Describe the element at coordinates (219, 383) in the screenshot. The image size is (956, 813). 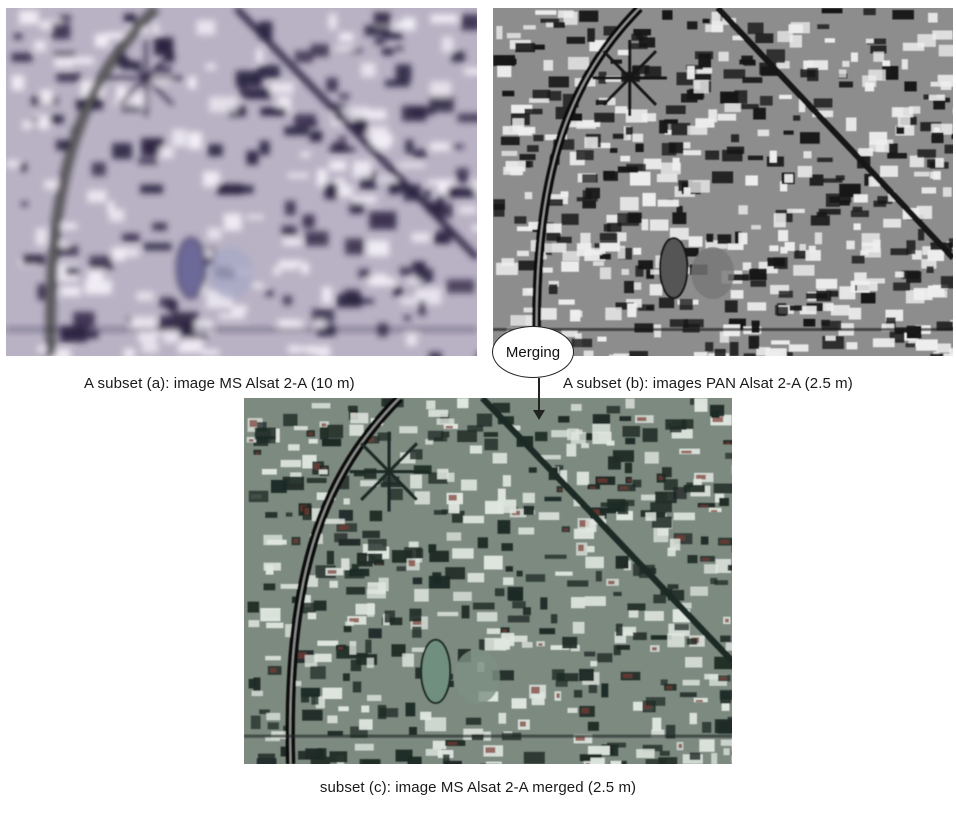
I see `caption-a: A subset (a): image MS Alsat 2-A (10 m)` at that location.